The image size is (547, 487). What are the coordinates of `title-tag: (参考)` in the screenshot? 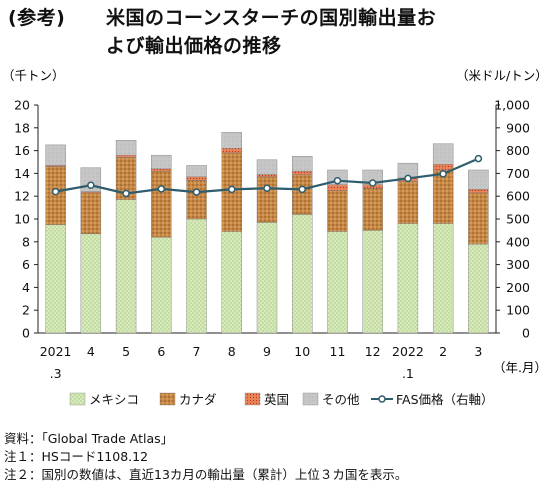 It's located at (37, 18).